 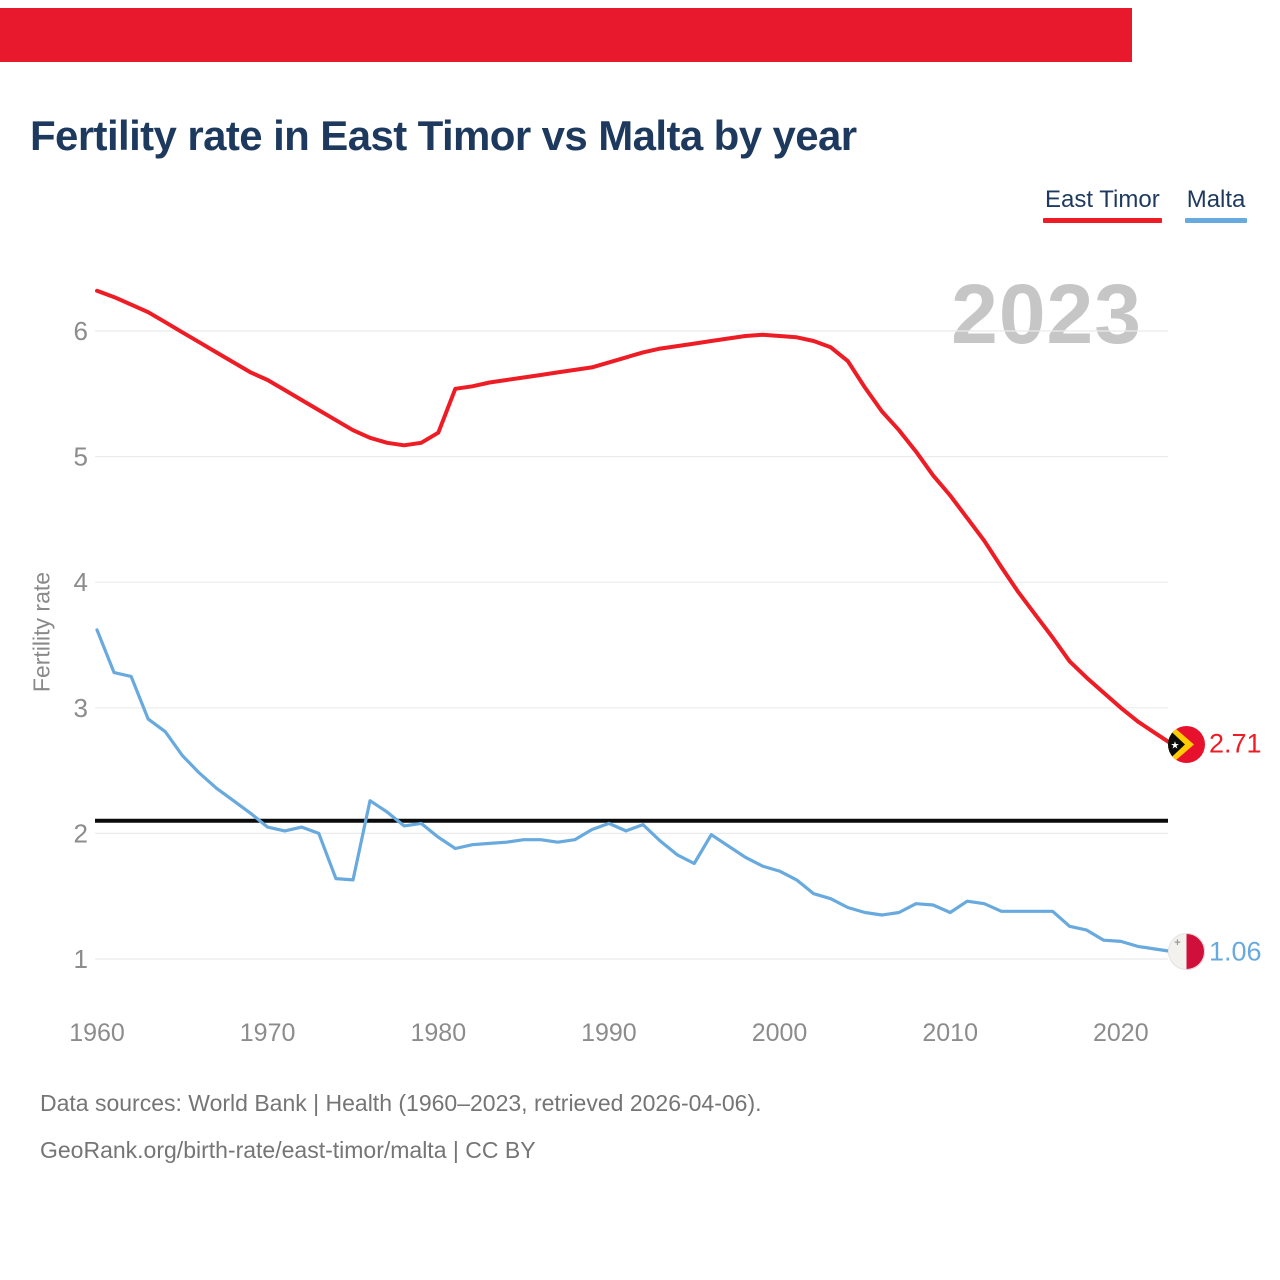 What do you see at coordinates (780, 1033) in the screenshot?
I see `svg-text: 2000` at bounding box center [780, 1033].